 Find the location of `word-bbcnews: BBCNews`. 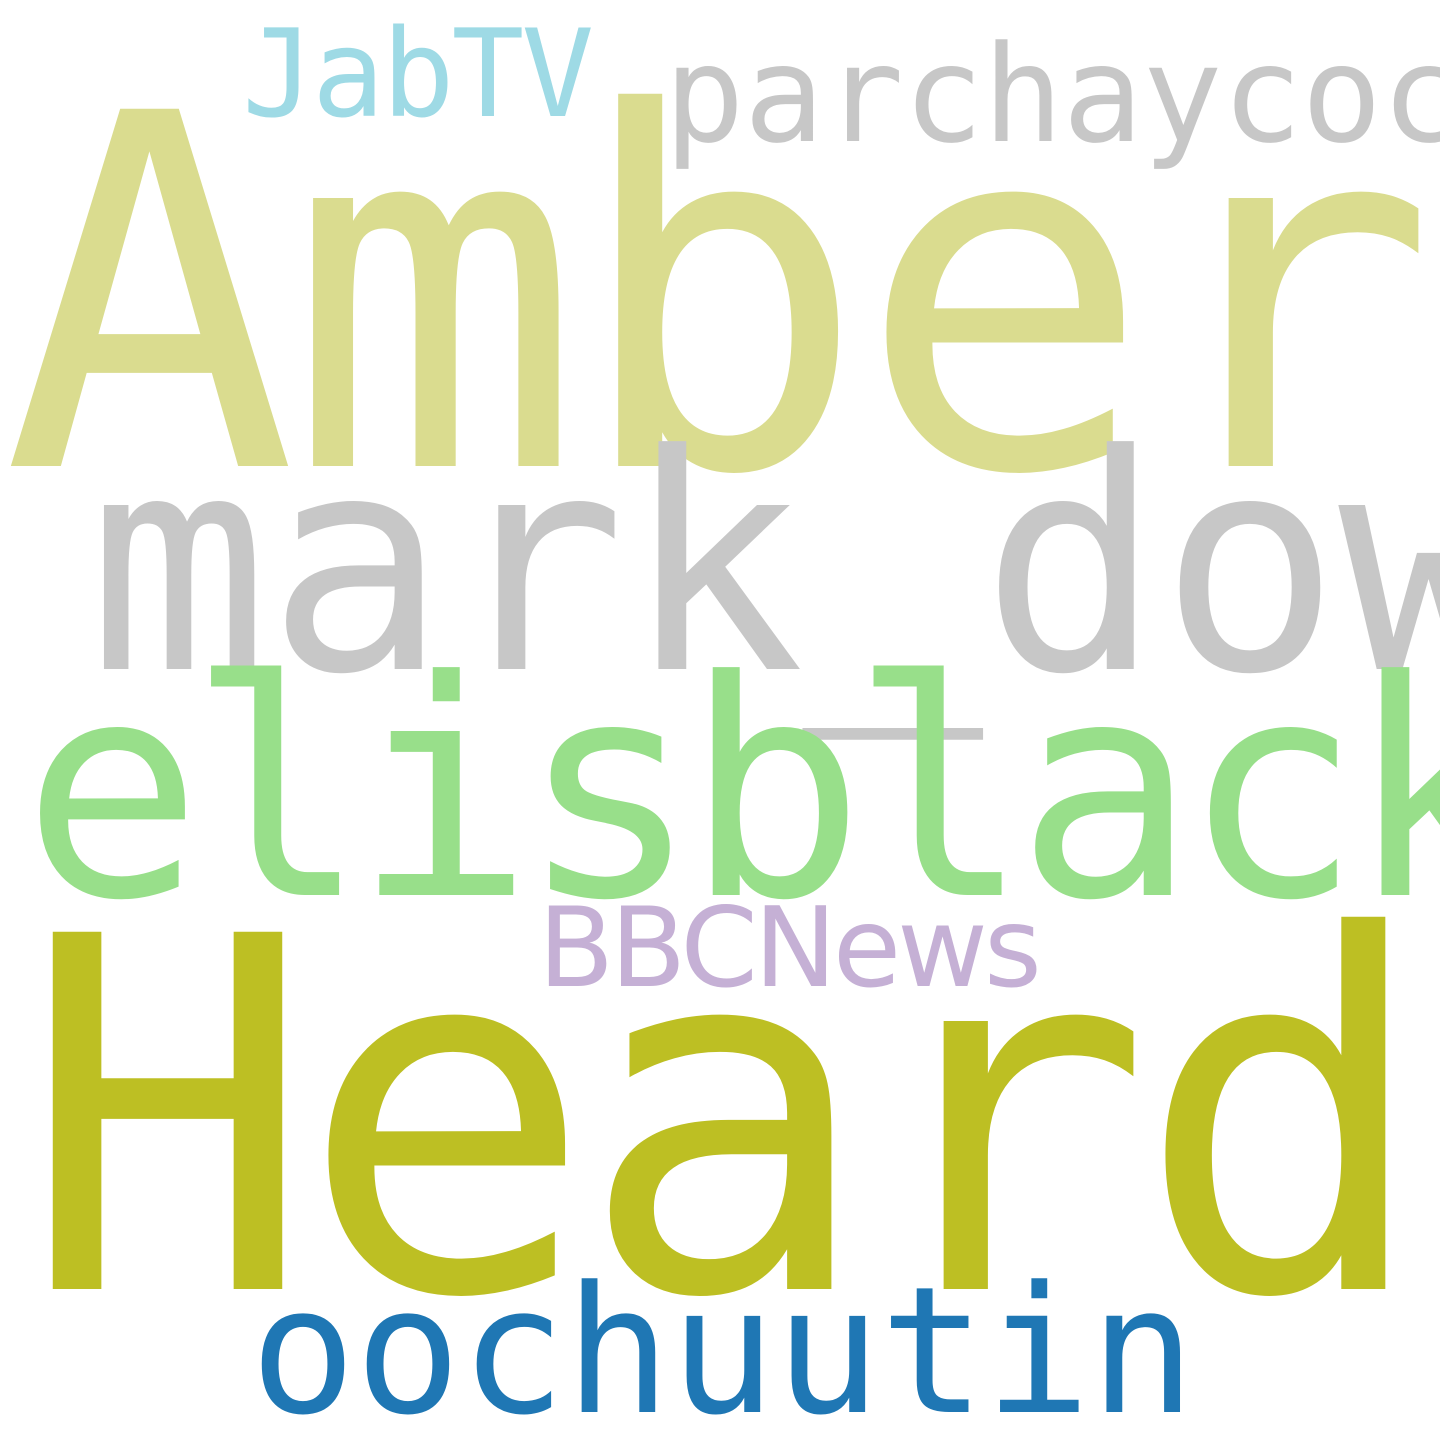

word-bbcnews: BBCNews is located at coordinates (790, 948).